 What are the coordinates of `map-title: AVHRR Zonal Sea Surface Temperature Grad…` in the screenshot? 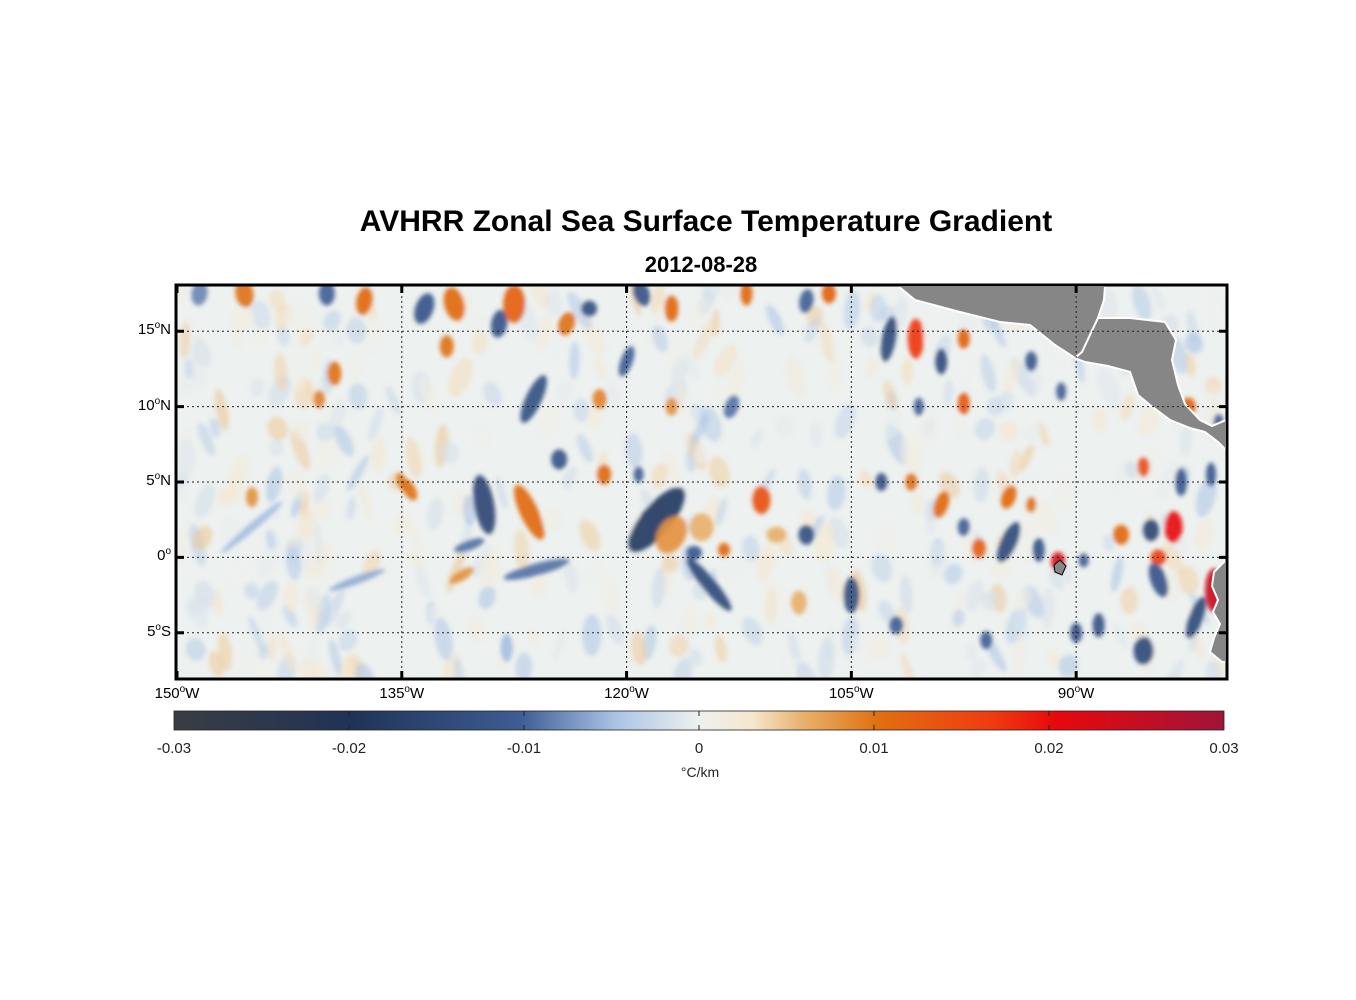 It's located at (706, 221).